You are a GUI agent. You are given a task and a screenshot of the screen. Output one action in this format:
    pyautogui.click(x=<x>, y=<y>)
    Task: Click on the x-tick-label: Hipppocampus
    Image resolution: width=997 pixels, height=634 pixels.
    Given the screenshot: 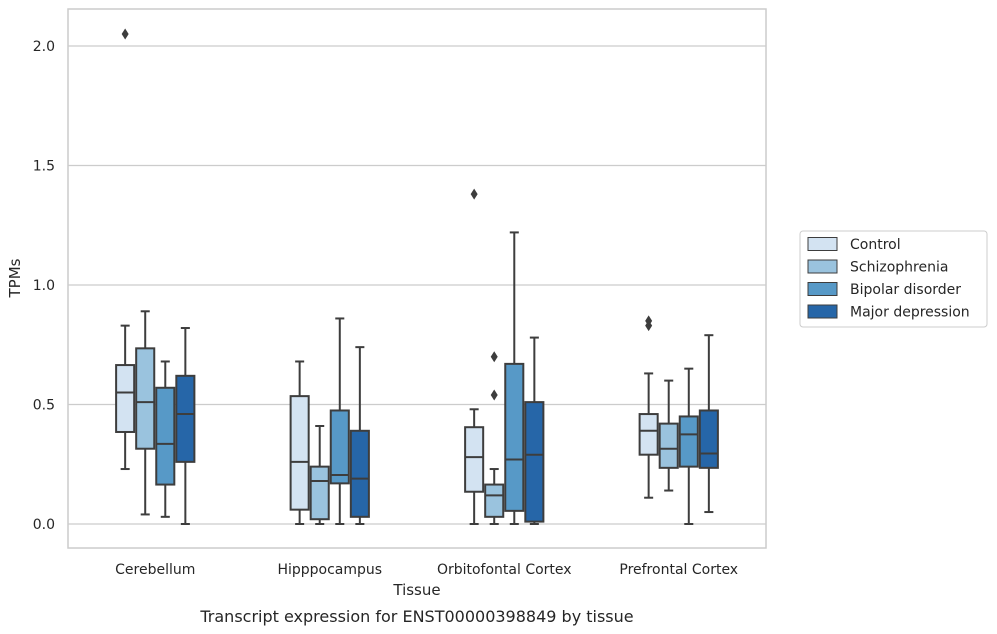 What is the action you would take?
    pyautogui.click(x=329, y=570)
    